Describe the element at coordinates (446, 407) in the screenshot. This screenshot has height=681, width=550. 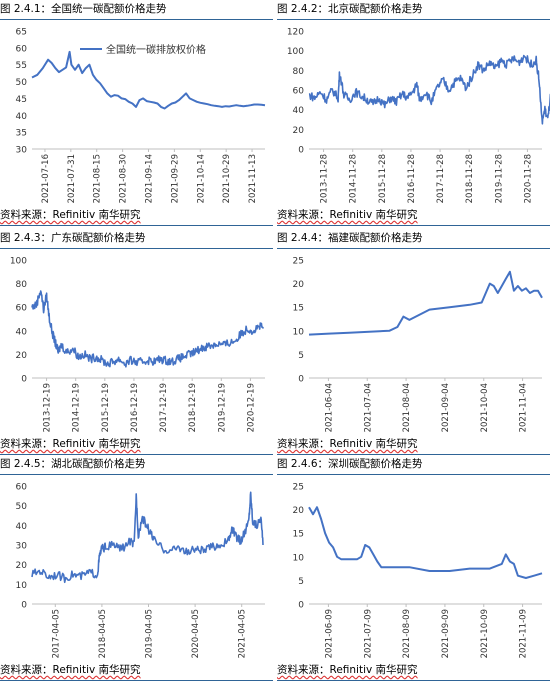
I see `x-tick-label: 2021-09-04` at that location.